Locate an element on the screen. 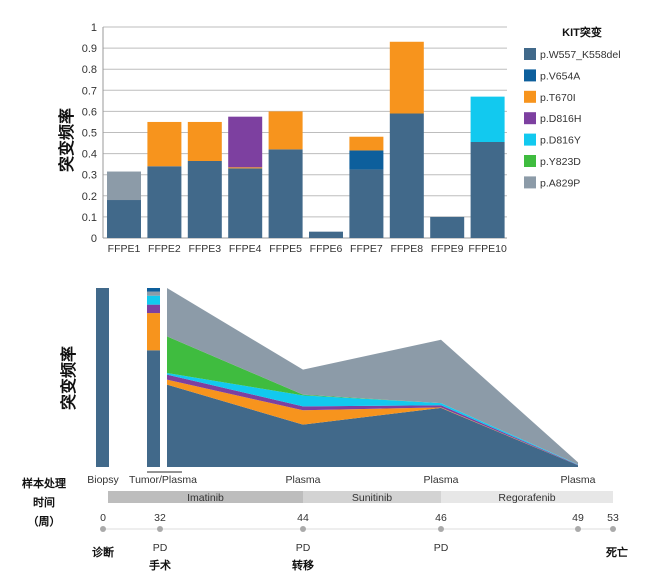 Image resolution: width=650 pixels, height=587 pixels. week-label: 0 is located at coordinates (103, 518).